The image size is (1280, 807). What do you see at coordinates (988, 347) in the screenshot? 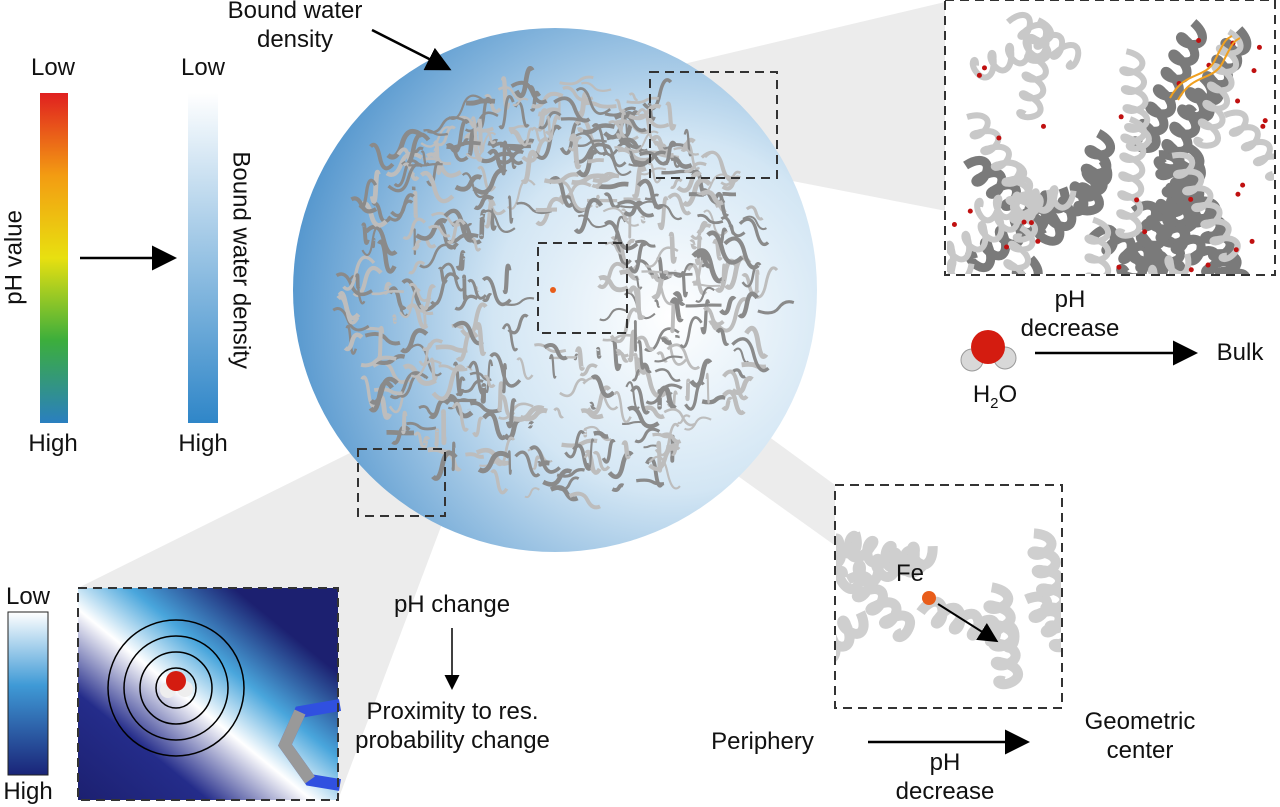
I see `oxygen` at bounding box center [988, 347].